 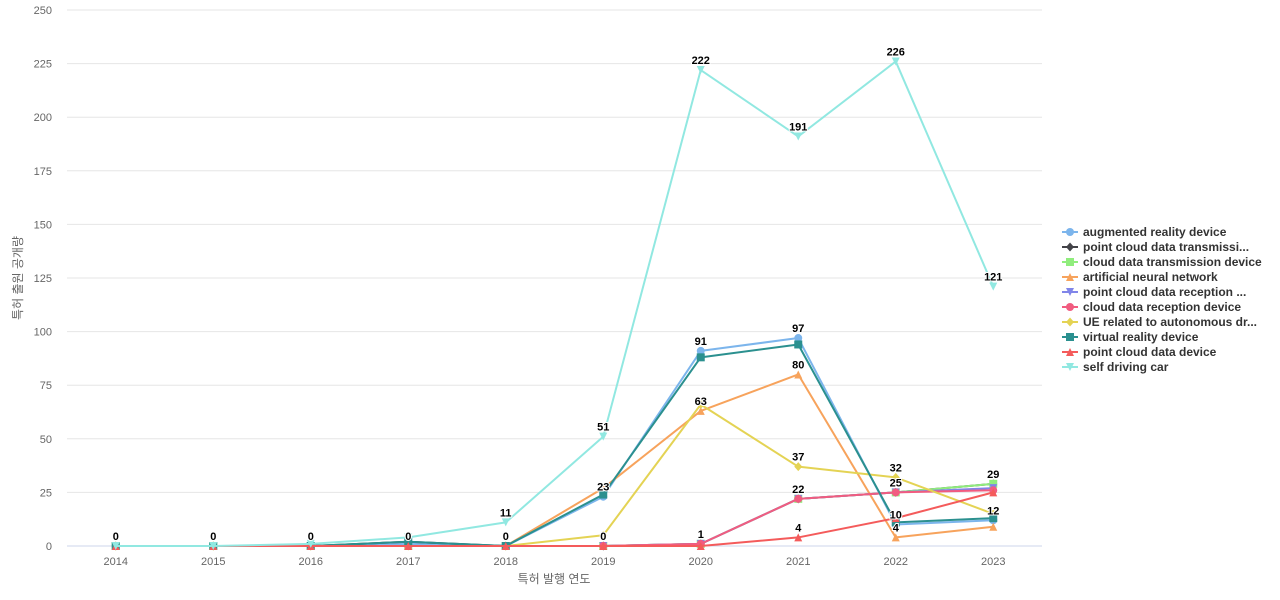 What do you see at coordinates (701, 535) in the screenshot?
I see `data-label: 1` at bounding box center [701, 535].